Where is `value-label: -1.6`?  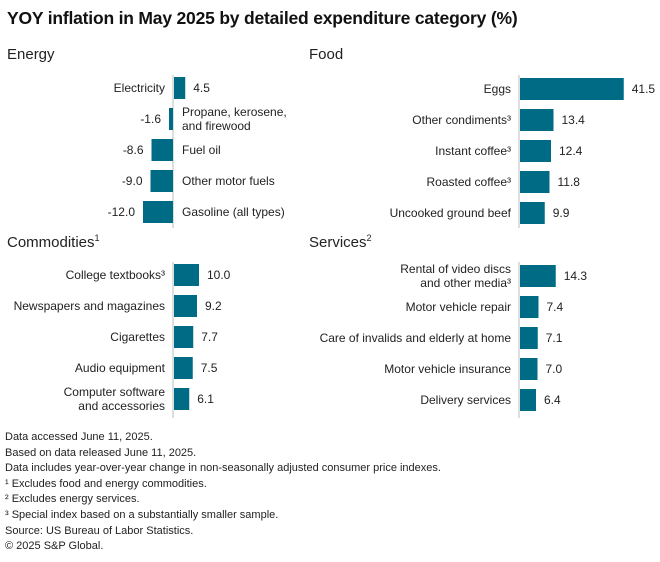 value-label: -1.6 is located at coordinates (150, 119).